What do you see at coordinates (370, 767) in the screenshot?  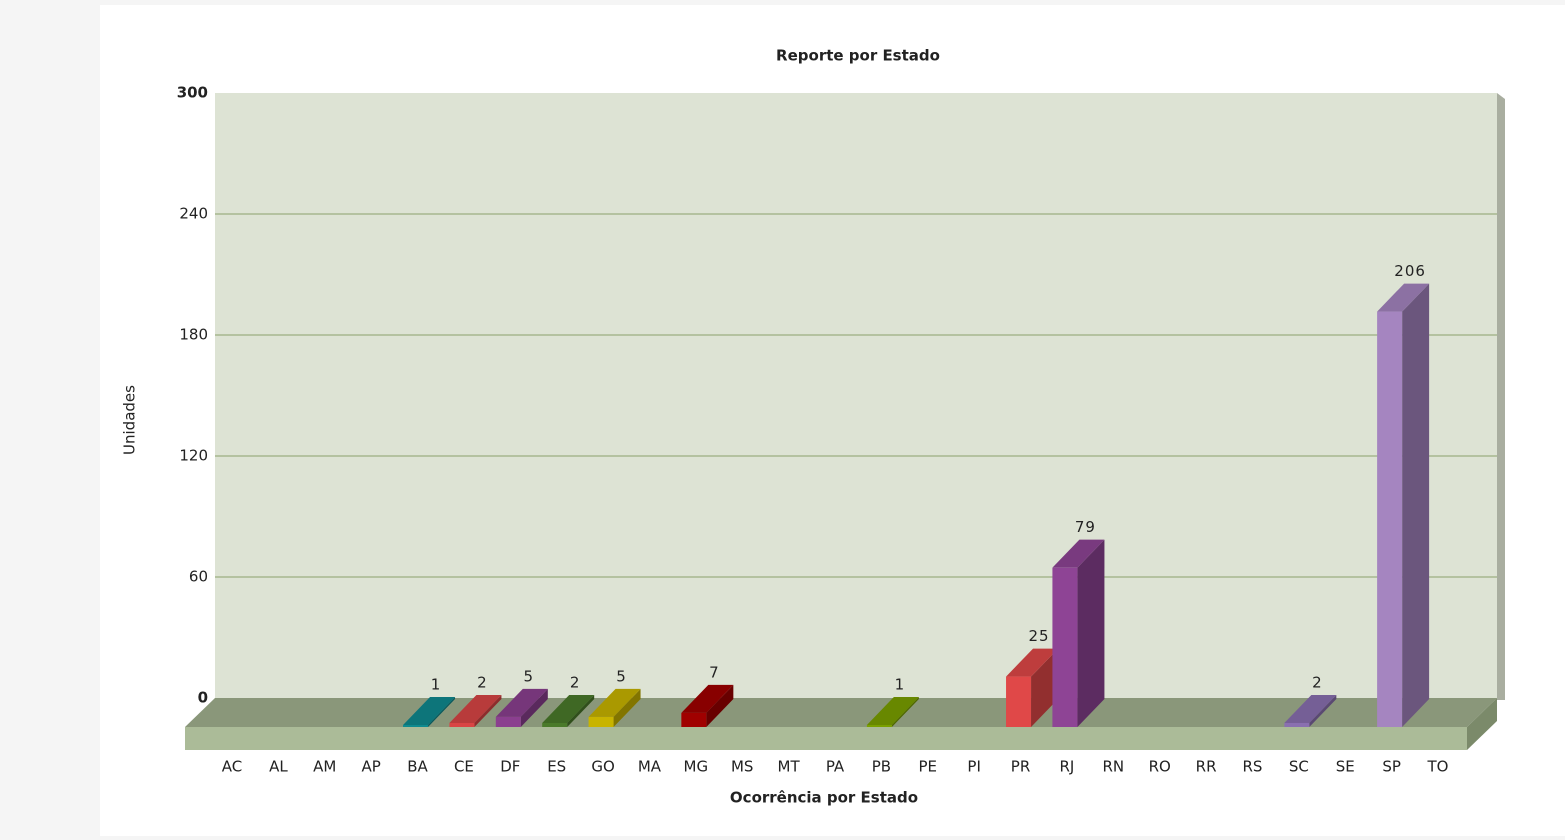 I see `x-tick-label: AP` at bounding box center [370, 767].